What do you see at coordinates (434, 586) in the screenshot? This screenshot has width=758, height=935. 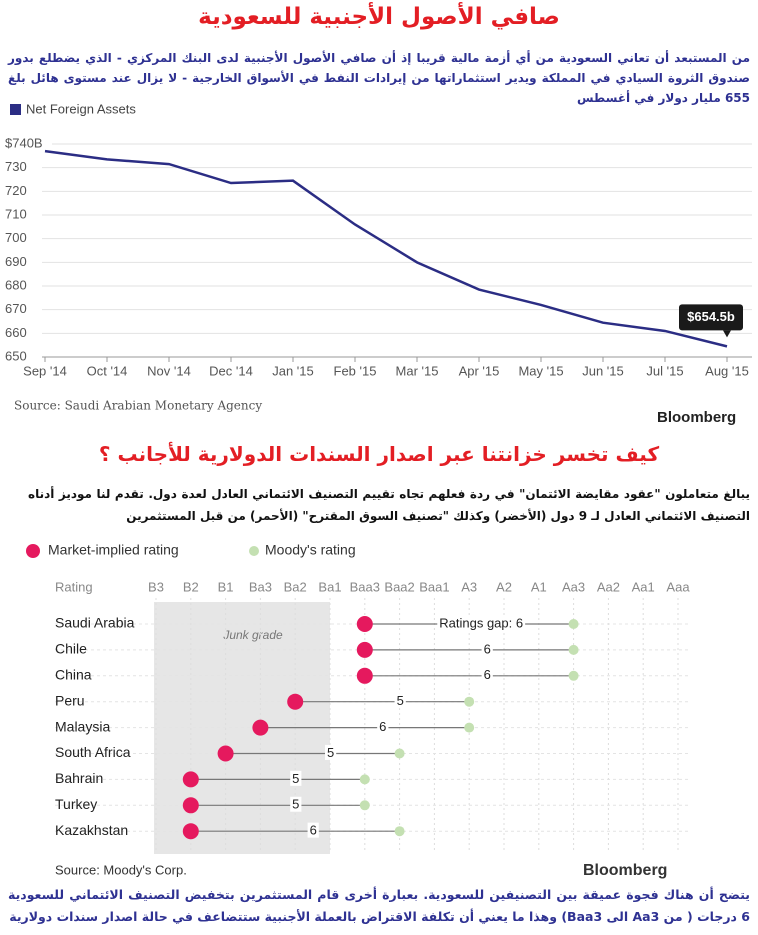 I see `x-tick-label: Baa1` at bounding box center [434, 586].